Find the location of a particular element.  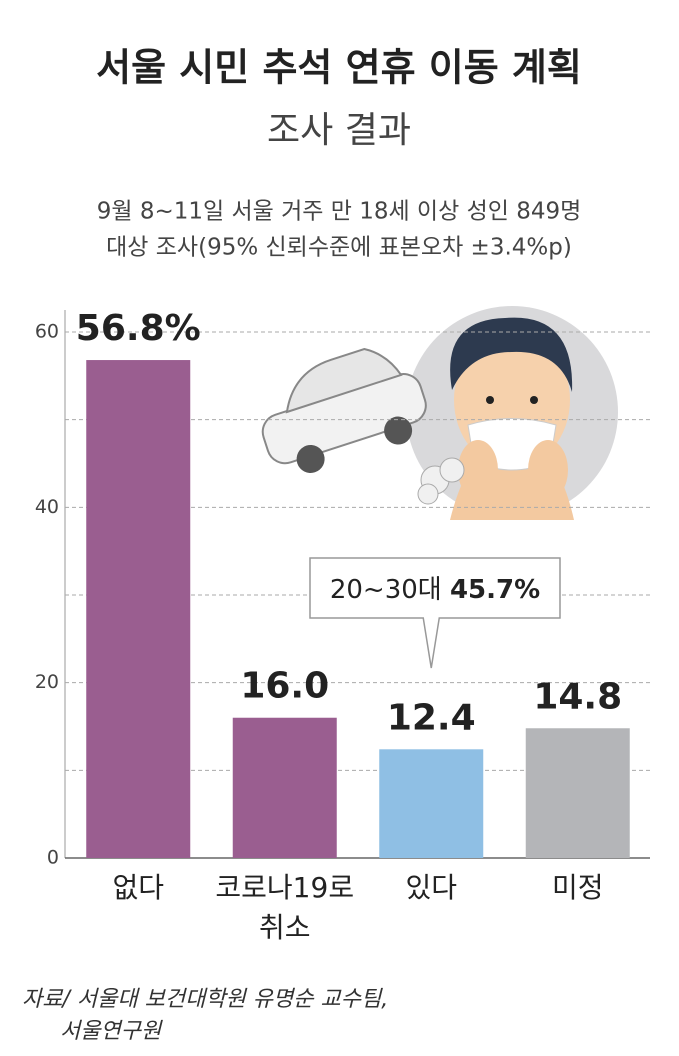

source: 자료/ 서울대 보건대학원 유명순 교수팀, is located at coordinates (205, 999).